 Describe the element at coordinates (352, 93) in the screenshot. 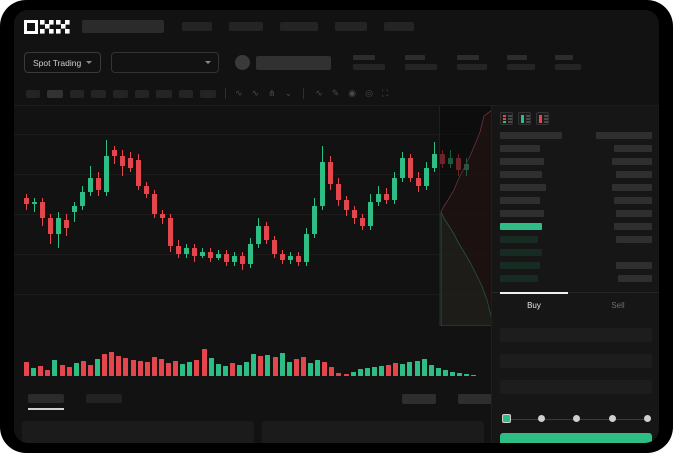

I see `camera-icon: ◉` at that location.